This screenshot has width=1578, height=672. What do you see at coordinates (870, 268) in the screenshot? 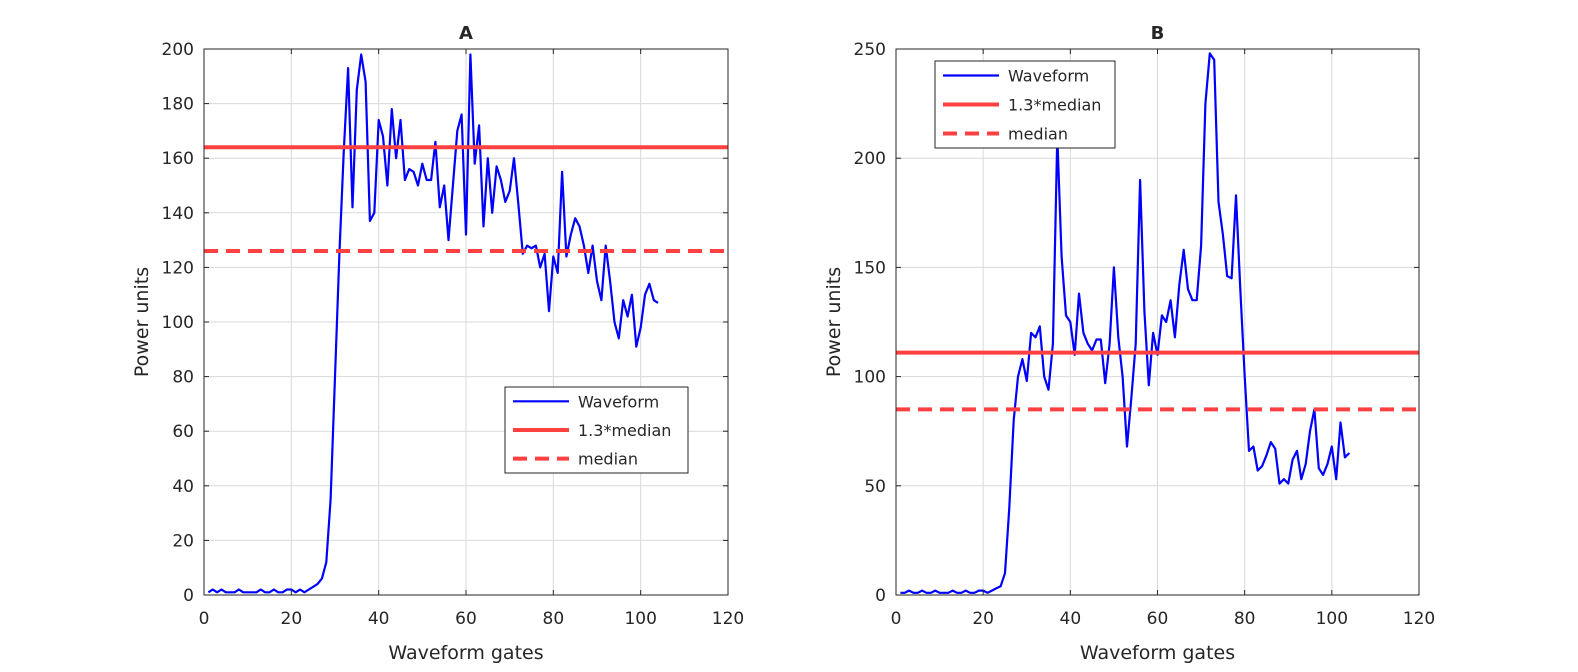
I see `y-tick-label: 150` at bounding box center [870, 268].